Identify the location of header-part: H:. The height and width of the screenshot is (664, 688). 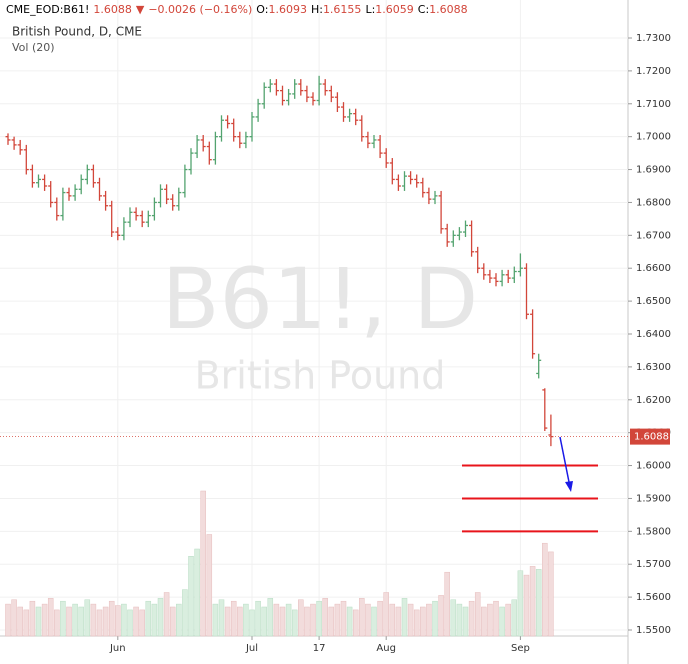
(317, 9).